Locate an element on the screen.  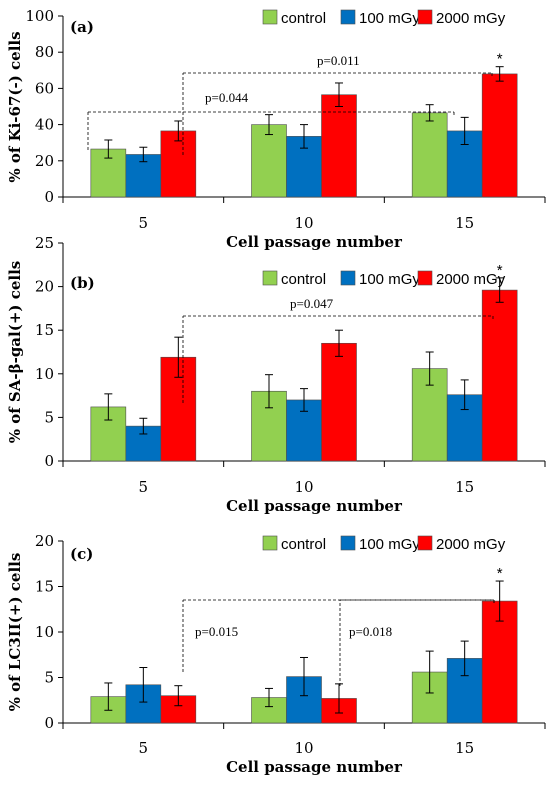
panel-label: (a) is located at coordinates (82, 27).